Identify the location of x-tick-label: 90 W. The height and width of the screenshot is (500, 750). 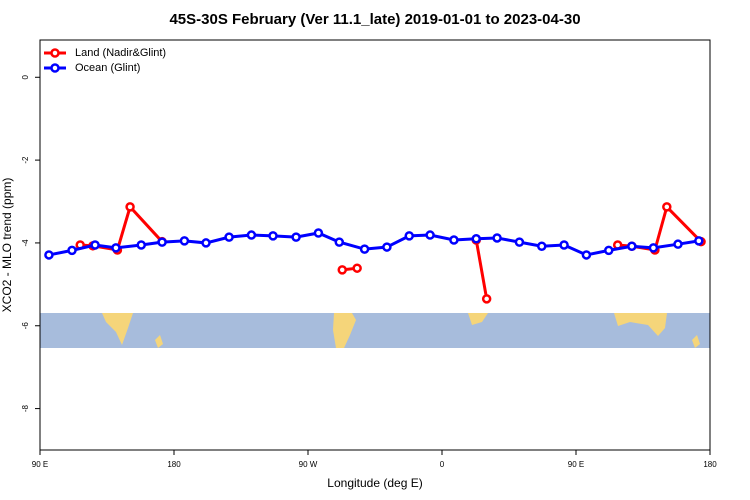
(308, 464).